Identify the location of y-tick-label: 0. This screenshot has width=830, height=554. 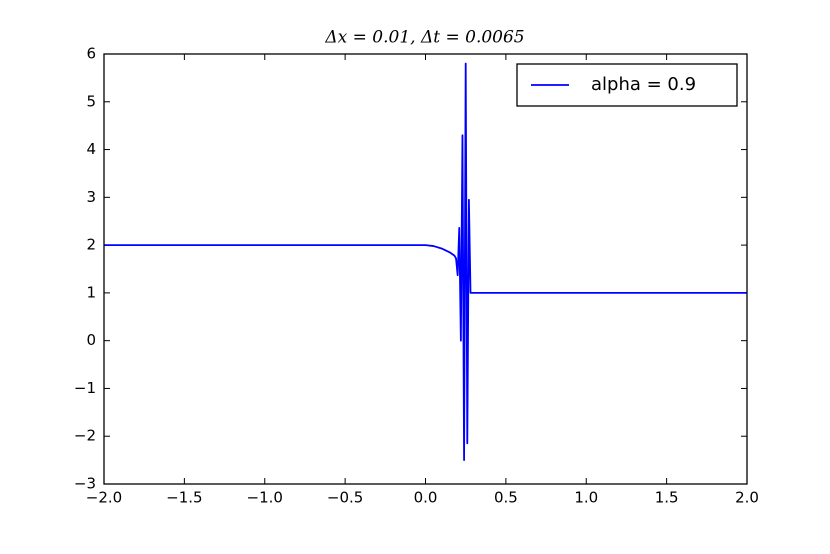
(91, 340).